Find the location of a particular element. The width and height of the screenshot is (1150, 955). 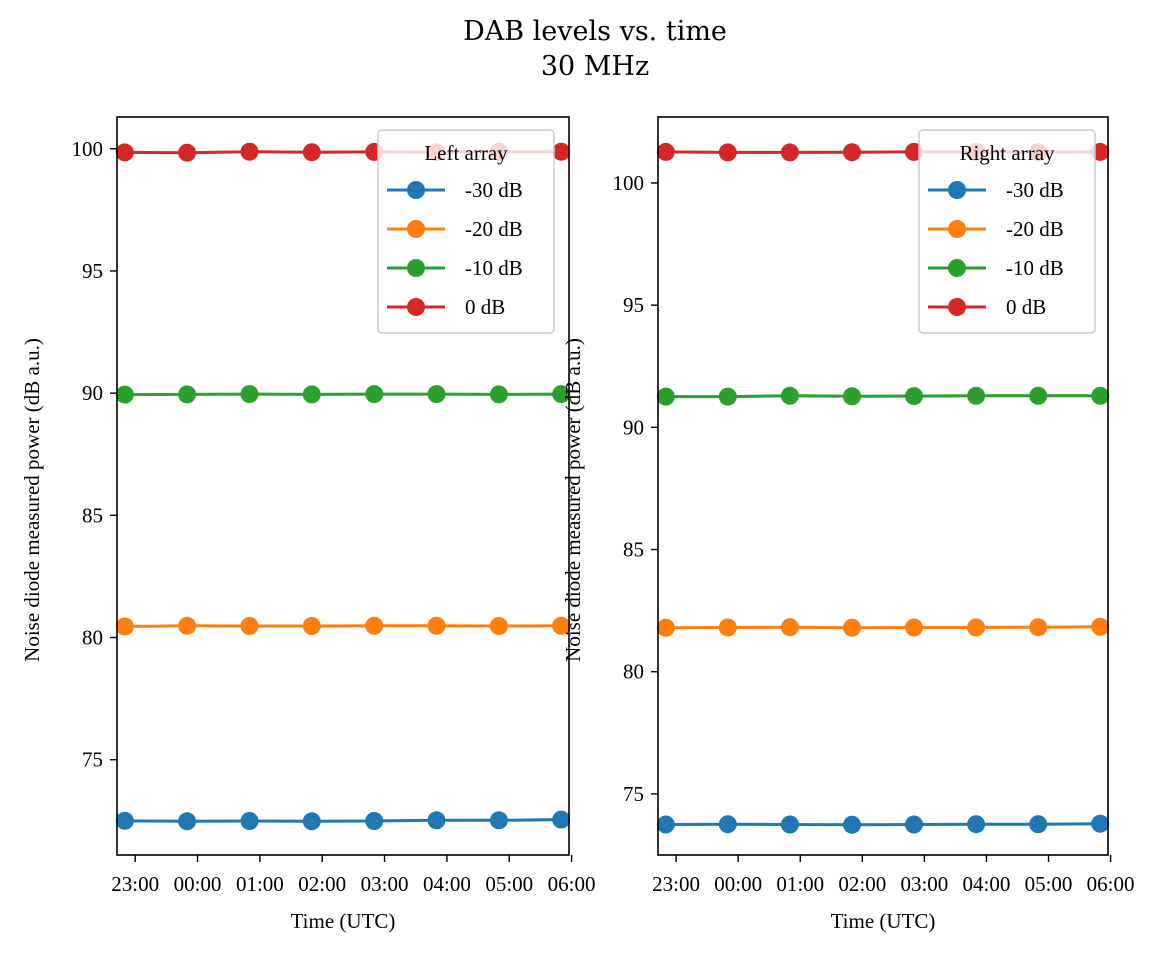

legend-title: Left array is located at coordinates (466, 153).